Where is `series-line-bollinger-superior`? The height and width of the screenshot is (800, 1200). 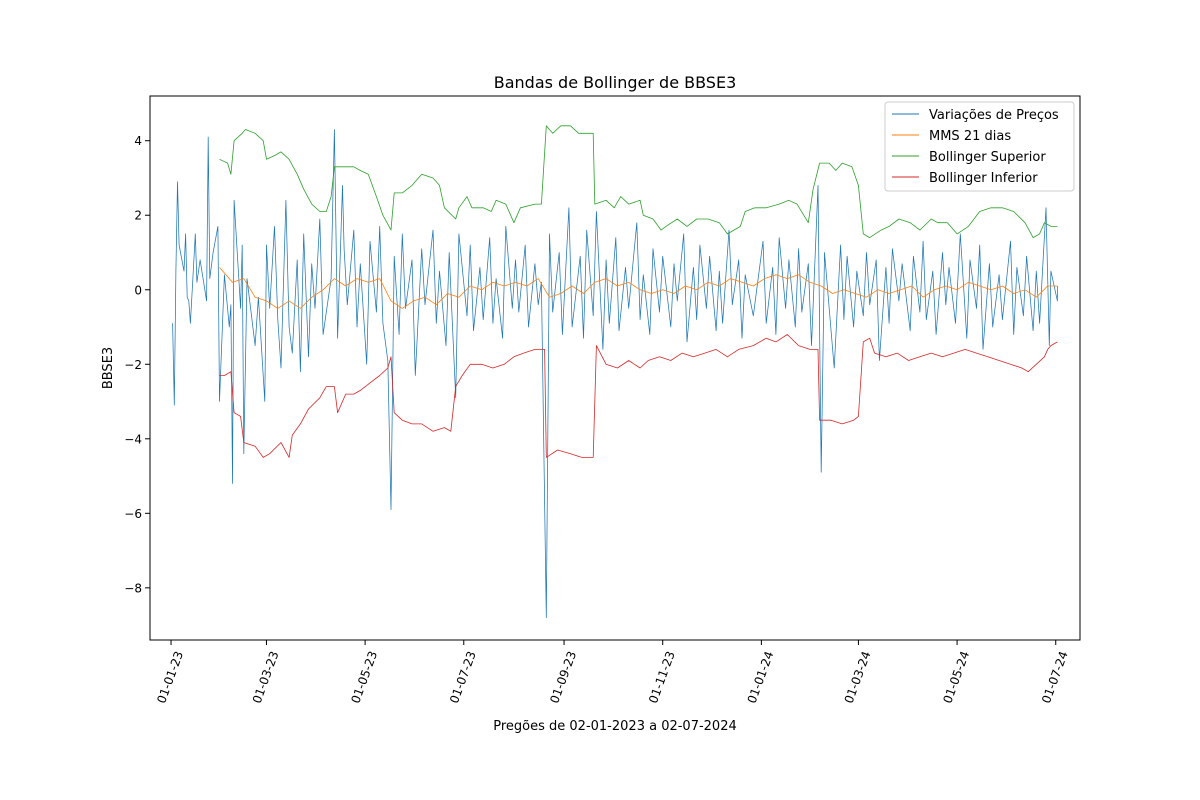 series-line-bollinger-superior is located at coordinates (638, 181).